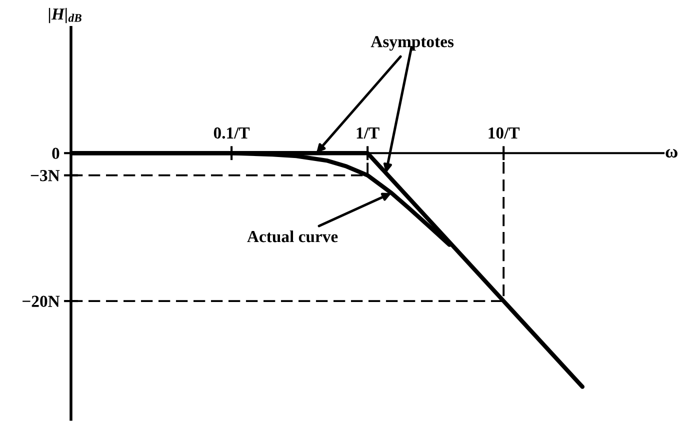 Image resolution: width=678 pixels, height=425 pixels. Describe the element at coordinates (412, 43) in the screenshot. I see `annotation: Asymptotes` at that location.